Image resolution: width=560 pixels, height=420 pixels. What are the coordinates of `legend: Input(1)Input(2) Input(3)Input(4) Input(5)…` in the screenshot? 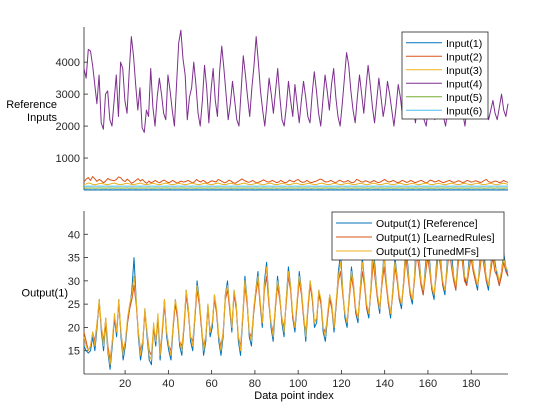 It's located at (445, 75).